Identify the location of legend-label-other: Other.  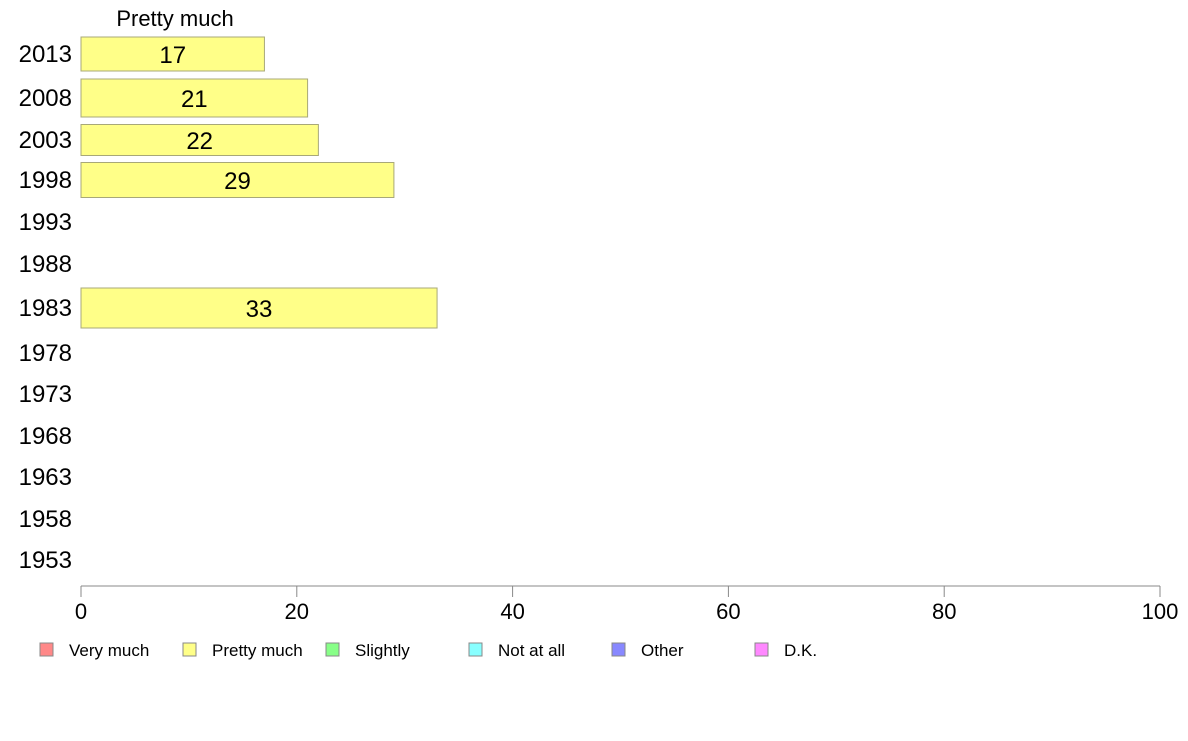
(662, 650).